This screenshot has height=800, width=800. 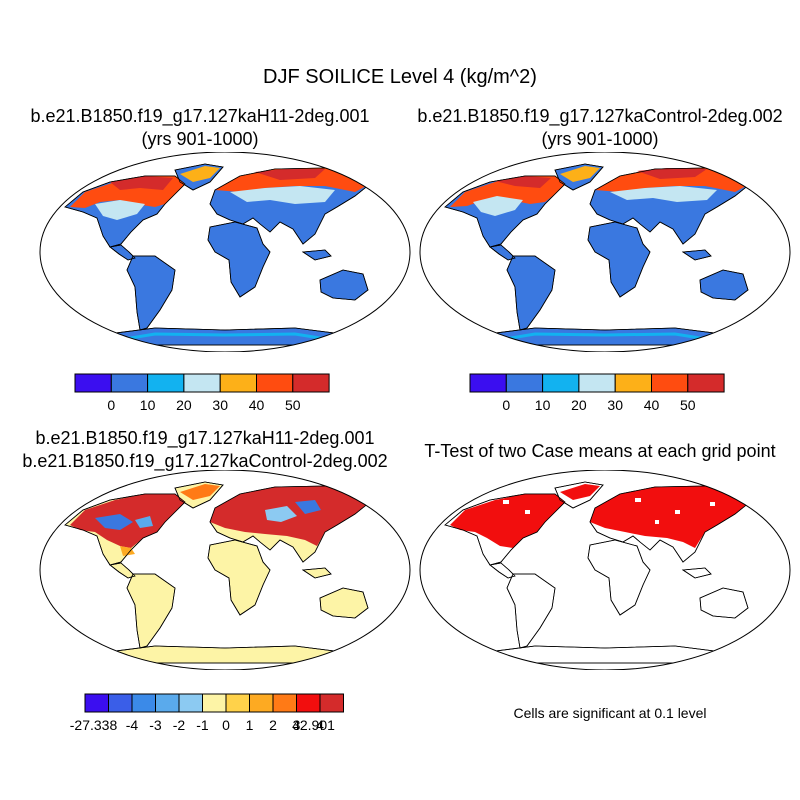 I want to click on colorbar-case1-tick-label: 20, so click(x=184, y=405).